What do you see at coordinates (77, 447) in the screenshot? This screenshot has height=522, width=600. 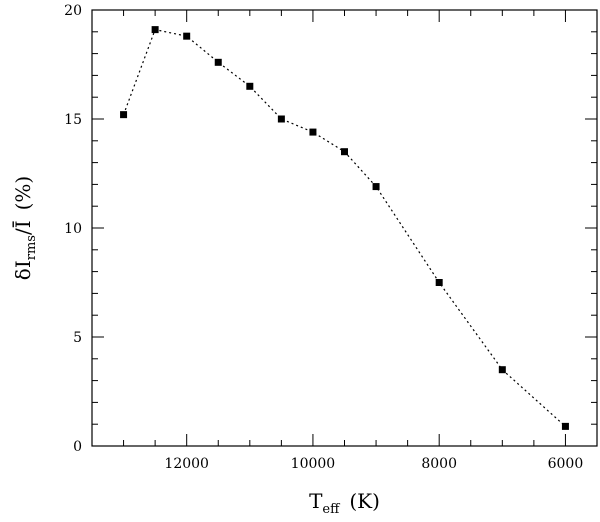 I see `y-tick-label: 0` at bounding box center [77, 447].